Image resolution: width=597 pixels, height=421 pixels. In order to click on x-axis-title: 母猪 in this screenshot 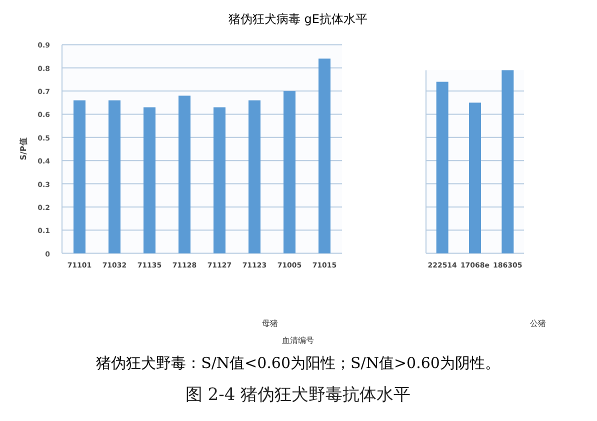, I will do `click(270, 323)`.